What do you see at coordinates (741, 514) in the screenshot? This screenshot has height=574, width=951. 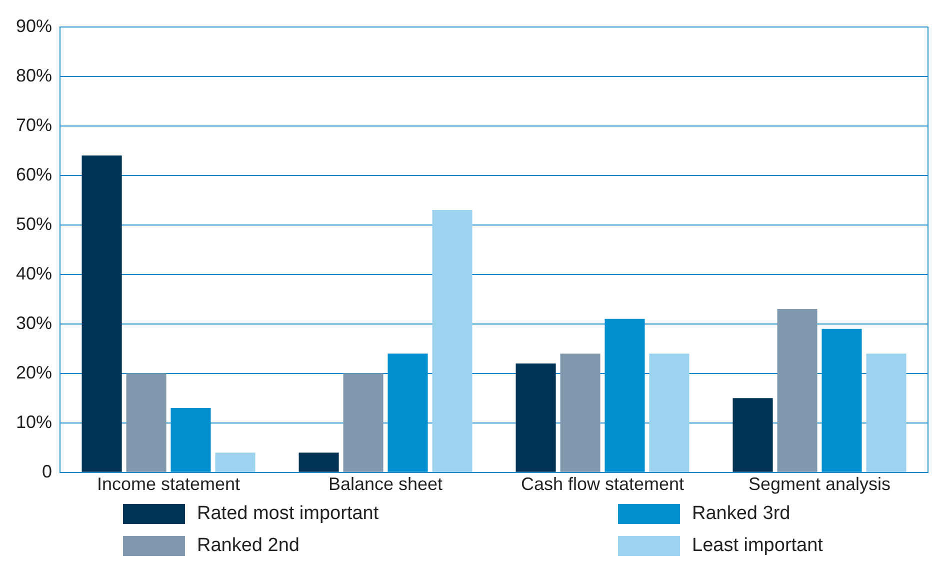 I see `legend-label: Ranked 3rd` at bounding box center [741, 514].